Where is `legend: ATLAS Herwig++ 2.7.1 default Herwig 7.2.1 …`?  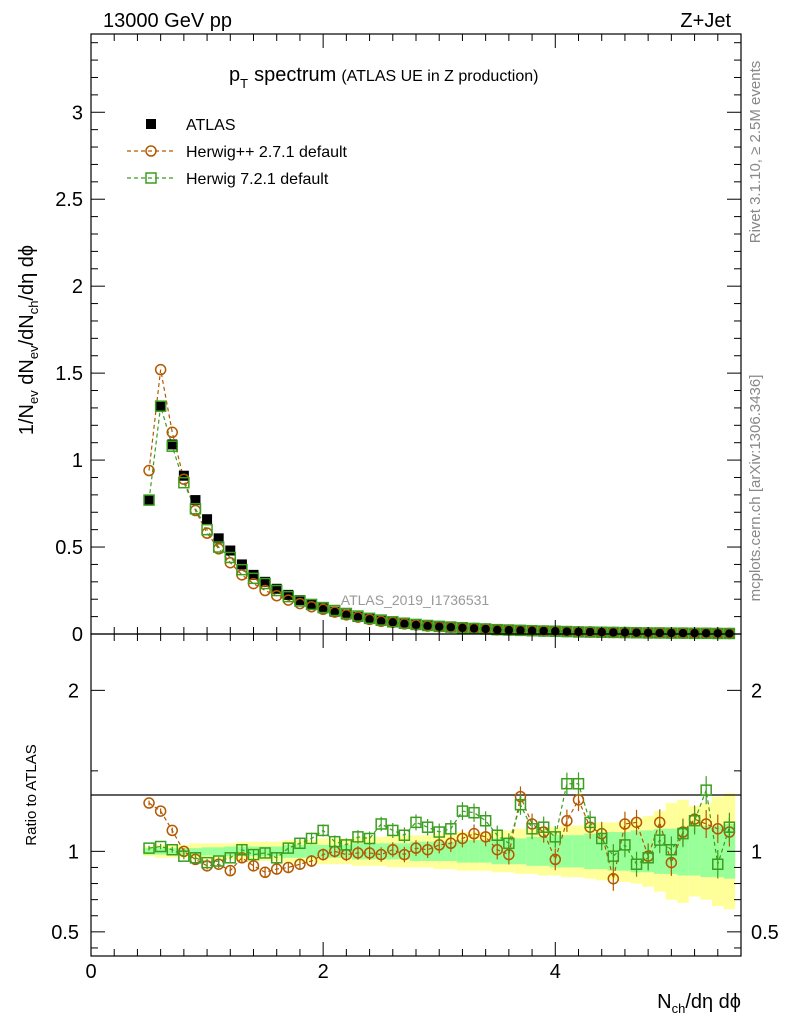
legend: ATLAS Herwig++ 2.7.1 default Herwig 7.2.1 … is located at coordinates (237, 152).